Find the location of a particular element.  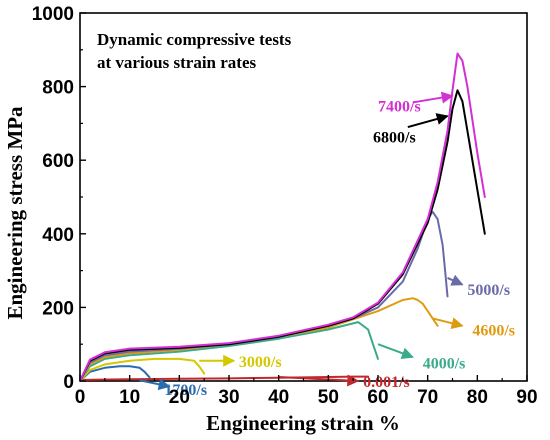

y-axis-ticks: 0 200 400 600 800 1000 is located at coordinates (59, 198).